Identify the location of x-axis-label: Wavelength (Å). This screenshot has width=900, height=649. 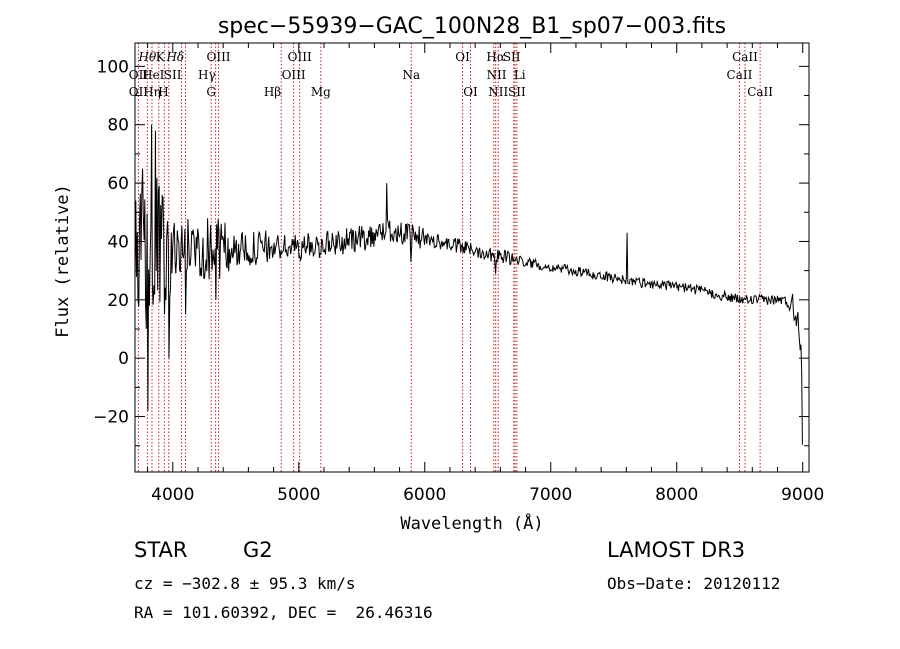
(471, 523).